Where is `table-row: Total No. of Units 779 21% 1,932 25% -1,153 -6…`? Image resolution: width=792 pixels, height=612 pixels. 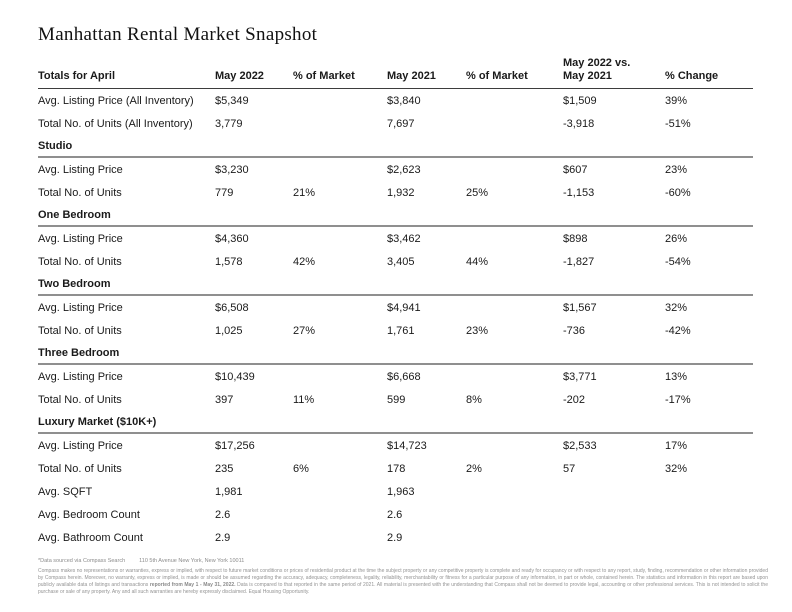 table-row: Total No. of Units 779 21% 1,932 25% -1,153 -6… is located at coordinates (395, 192).